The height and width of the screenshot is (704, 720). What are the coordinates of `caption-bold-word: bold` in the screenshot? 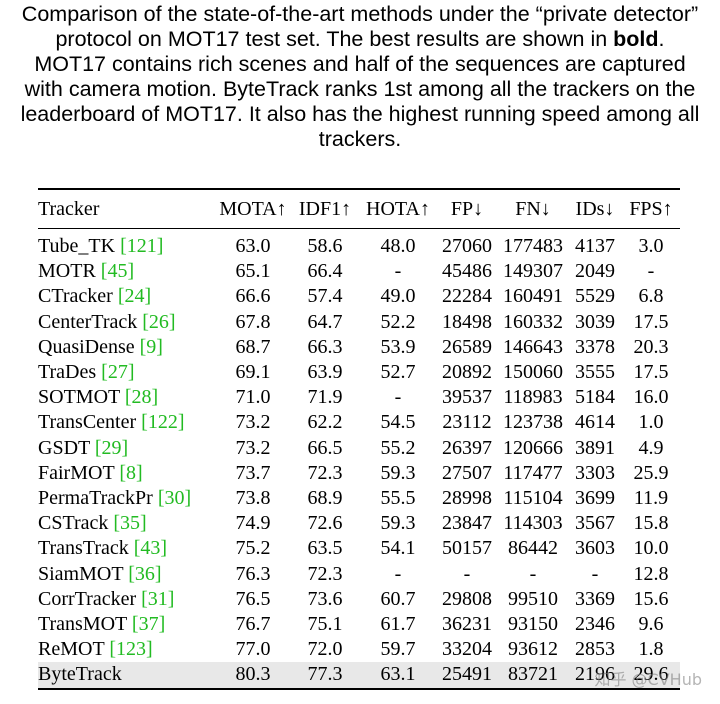 It's located at (636, 39).